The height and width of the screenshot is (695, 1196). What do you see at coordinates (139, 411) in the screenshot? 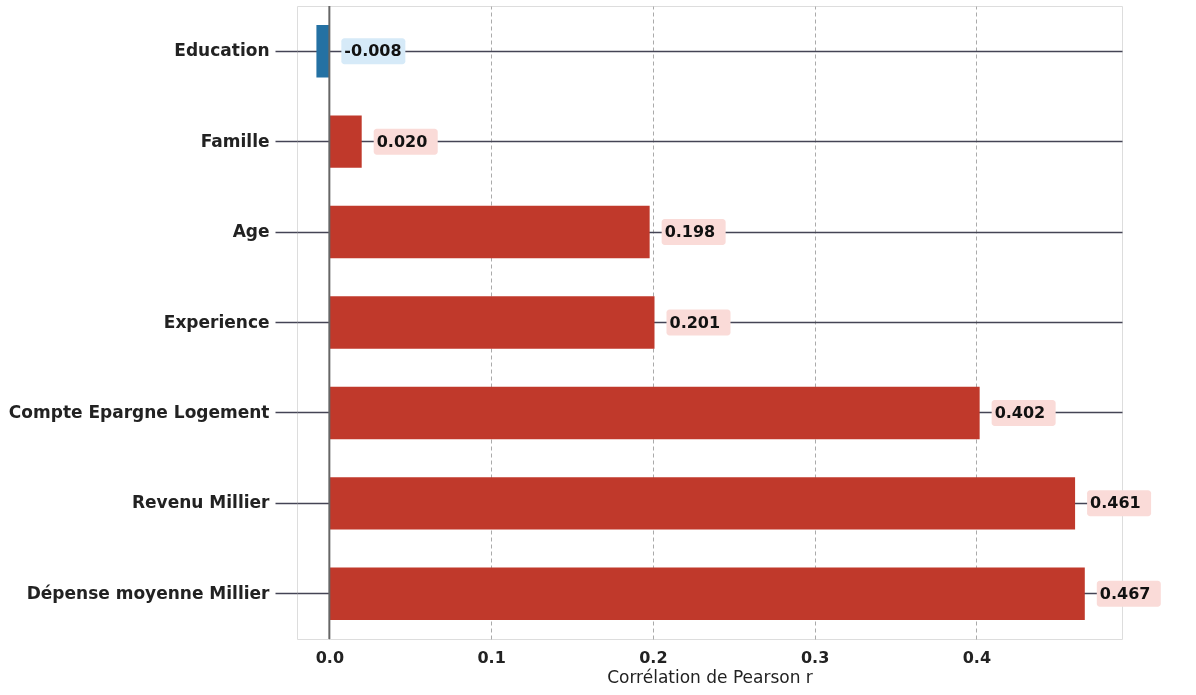
I see `y-tick-label: Compte Epargne Logement` at bounding box center [139, 411].